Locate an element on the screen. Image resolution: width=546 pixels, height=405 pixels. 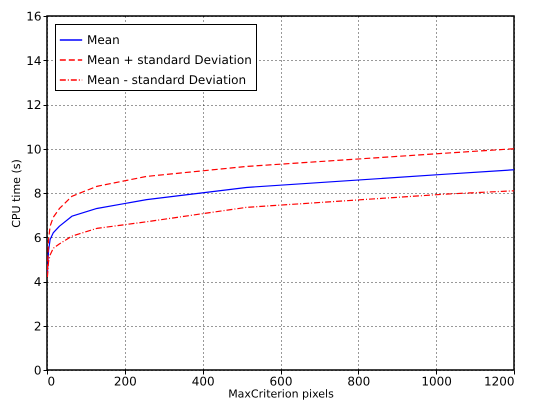
x-tick-label: 800 is located at coordinates (358, 381).